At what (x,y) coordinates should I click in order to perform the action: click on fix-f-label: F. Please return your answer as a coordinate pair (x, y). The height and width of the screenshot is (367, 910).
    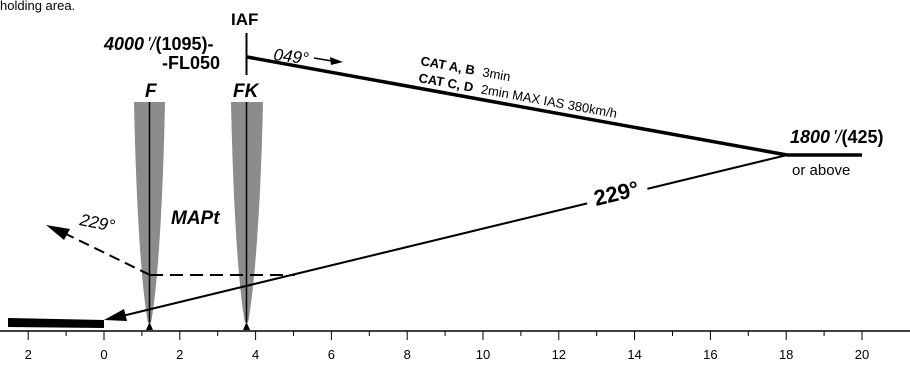
    Looking at the image, I should click on (151, 91).